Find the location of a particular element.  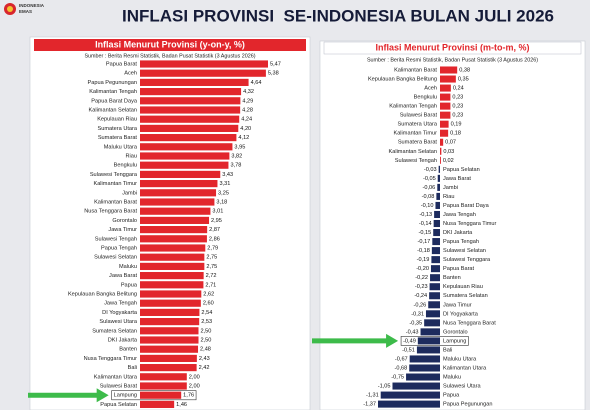

value-label: -0,51 is located at coordinates (408, 350).